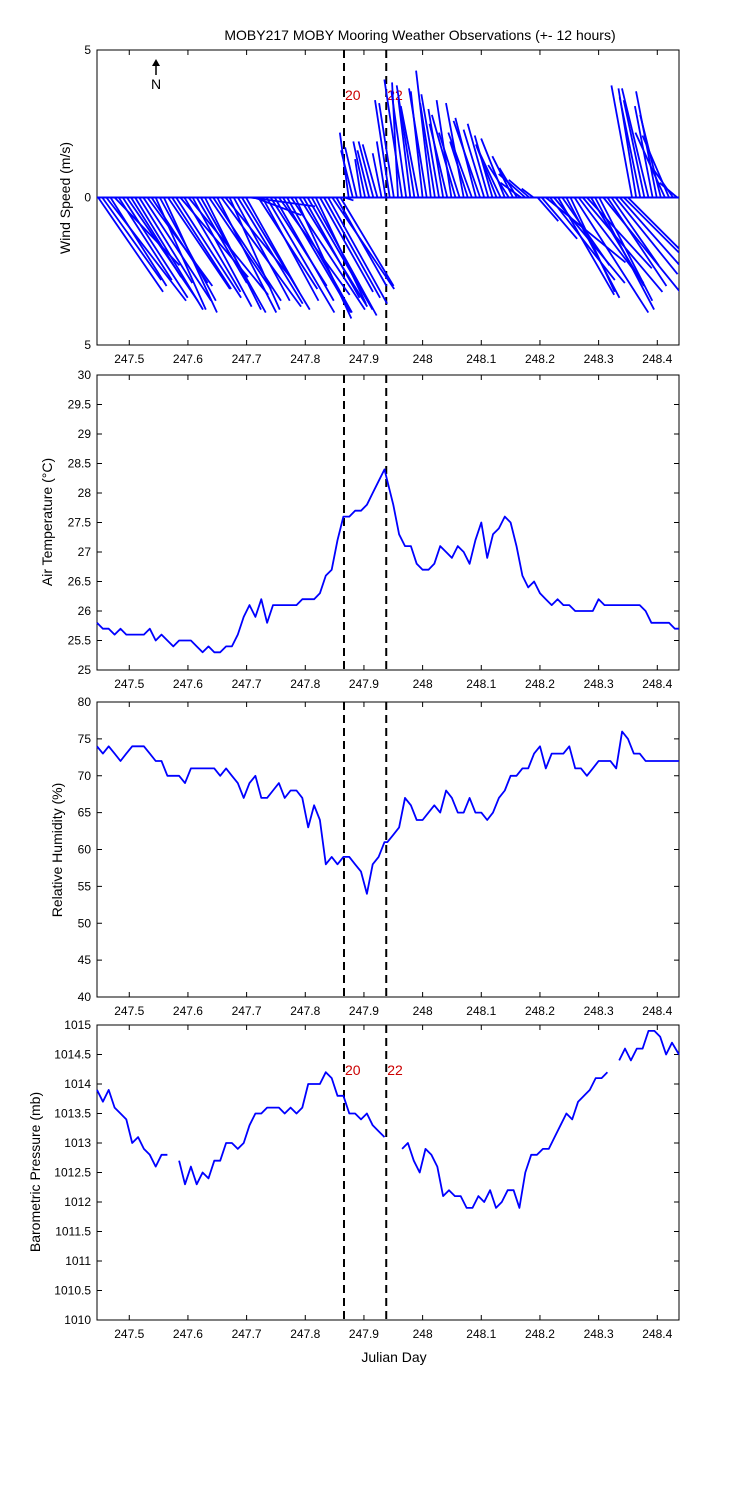  I want to click on y-tick-label: 45, so click(85, 960).